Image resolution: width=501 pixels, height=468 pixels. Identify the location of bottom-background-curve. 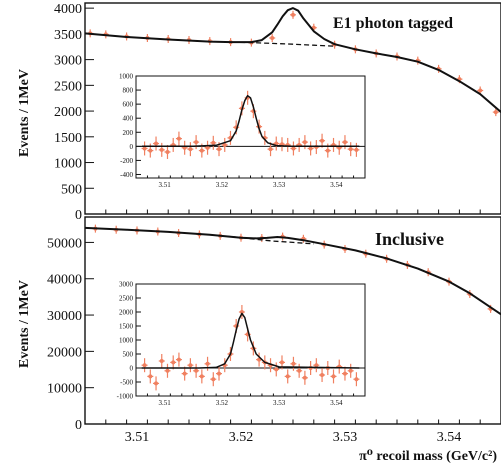
(261, 239).